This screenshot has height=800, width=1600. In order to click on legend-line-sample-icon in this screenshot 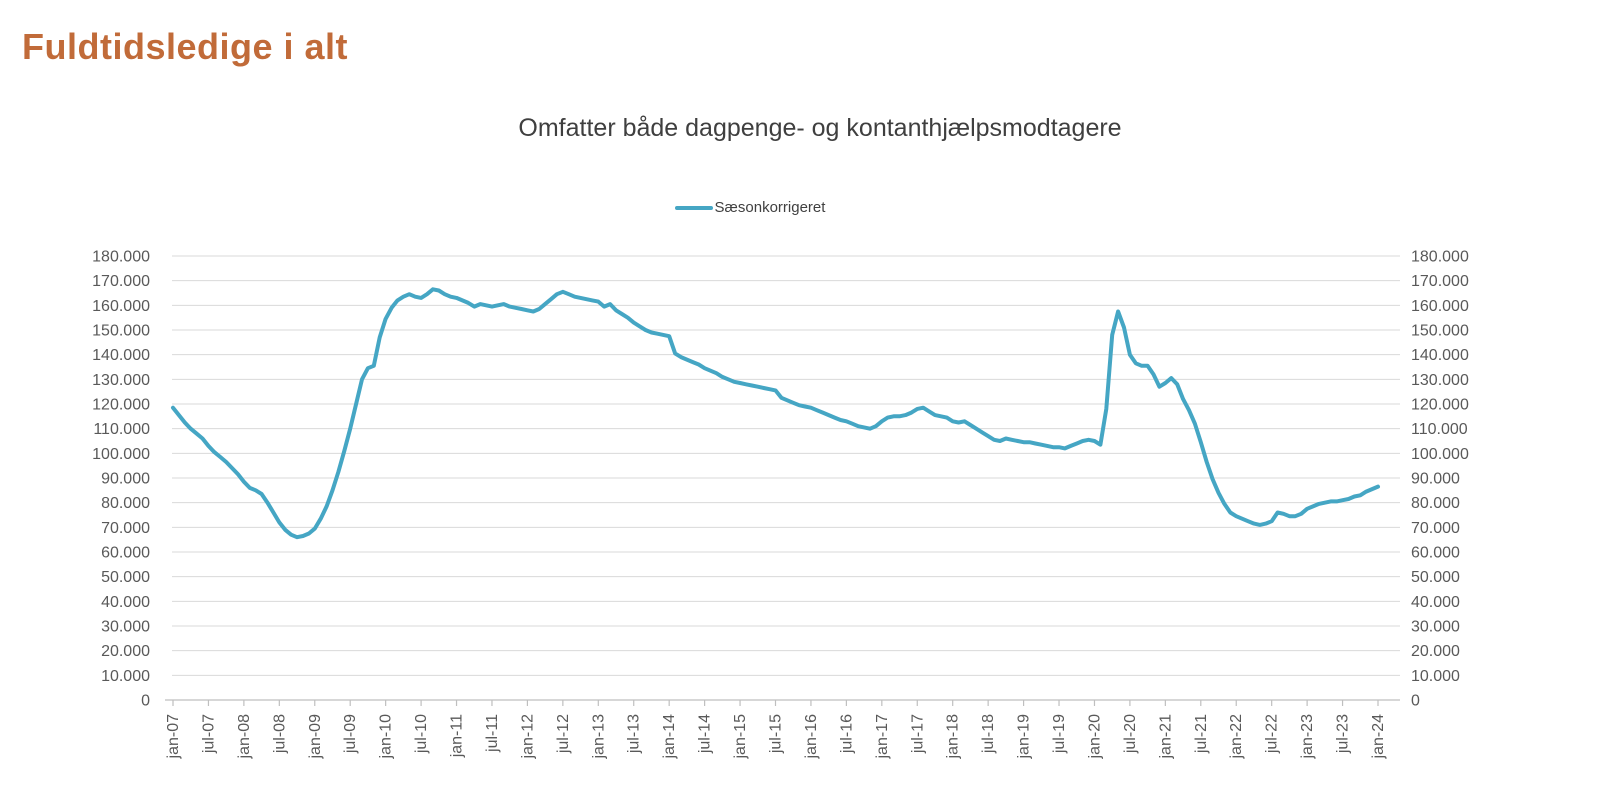, I will do `click(693, 207)`.